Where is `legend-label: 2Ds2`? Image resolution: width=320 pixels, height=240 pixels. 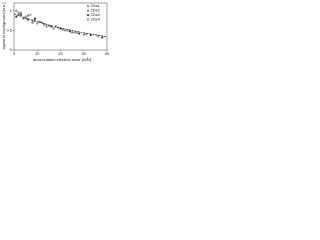 legend-label: 2Ds2 is located at coordinates (96, 10).